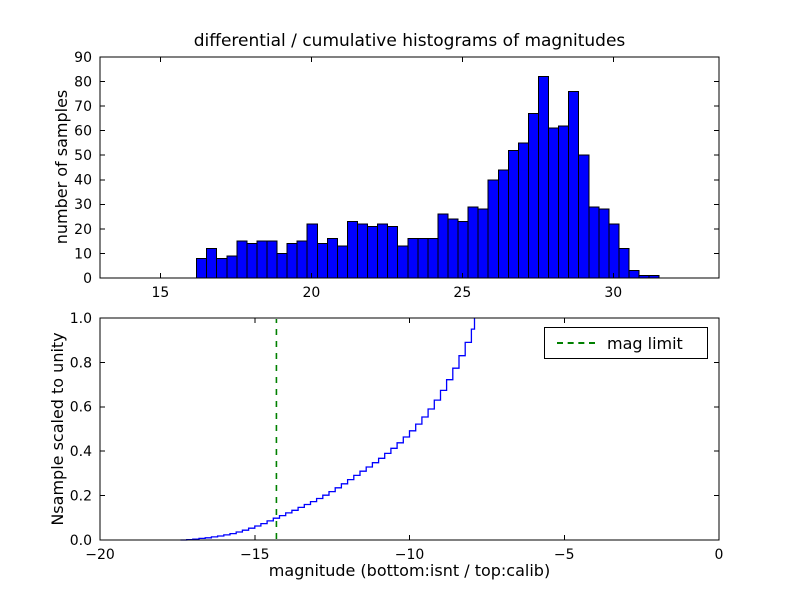 Image resolution: width=800 pixels, height=600 pixels. Describe the element at coordinates (81, 452) in the screenshot. I see `y-tick-label: 0.4` at that location.